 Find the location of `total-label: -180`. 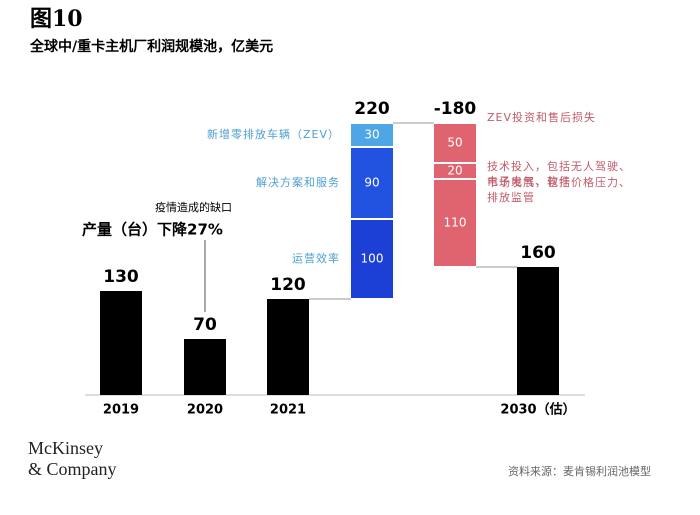

total-label: -180 is located at coordinates (455, 109).